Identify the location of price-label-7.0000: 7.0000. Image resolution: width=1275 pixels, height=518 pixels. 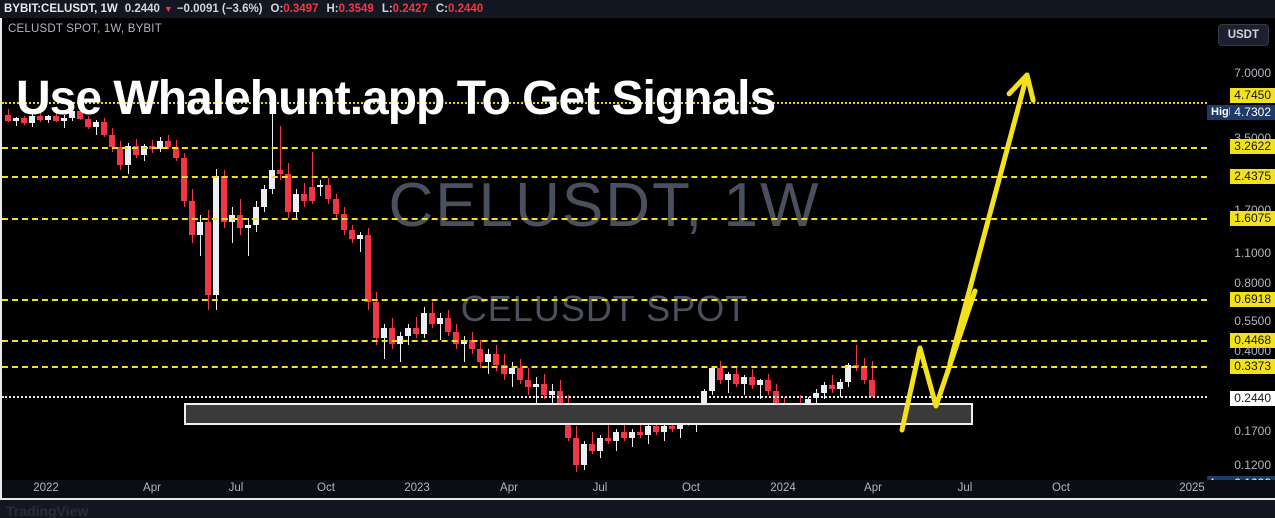
(1252, 73).